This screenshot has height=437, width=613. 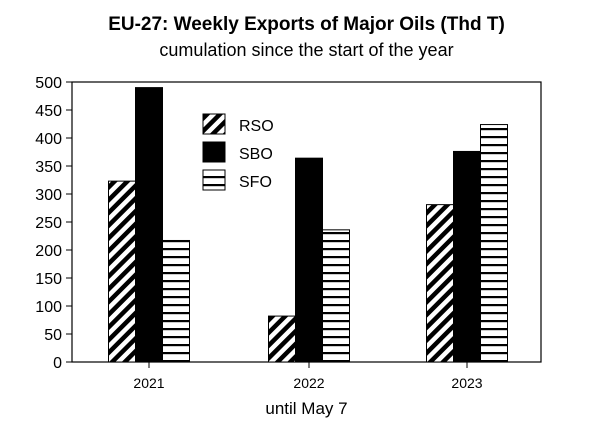 I want to click on y-tick-label: 150, so click(x=48, y=279).